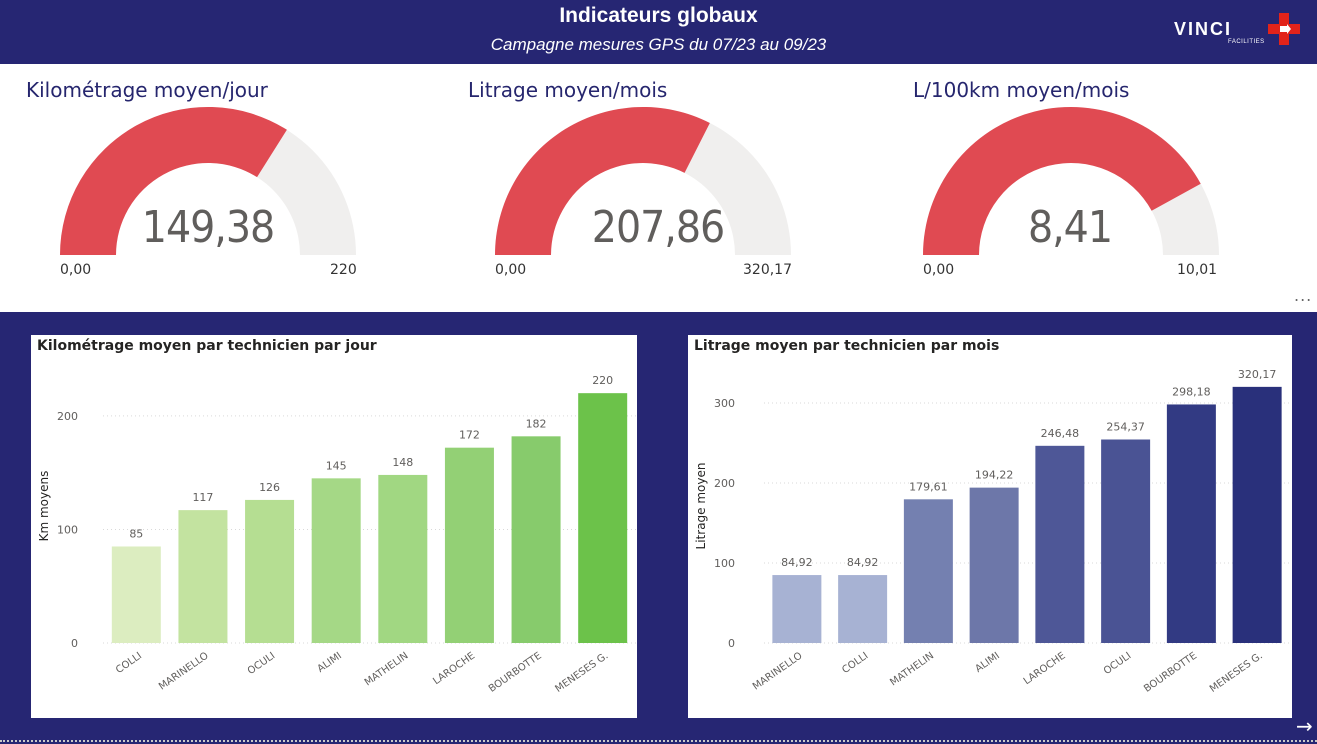  What do you see at coordinates (208, 227) in the screenshot?
I see `gauge-value: 149,38` at bounding box center [208, 227].